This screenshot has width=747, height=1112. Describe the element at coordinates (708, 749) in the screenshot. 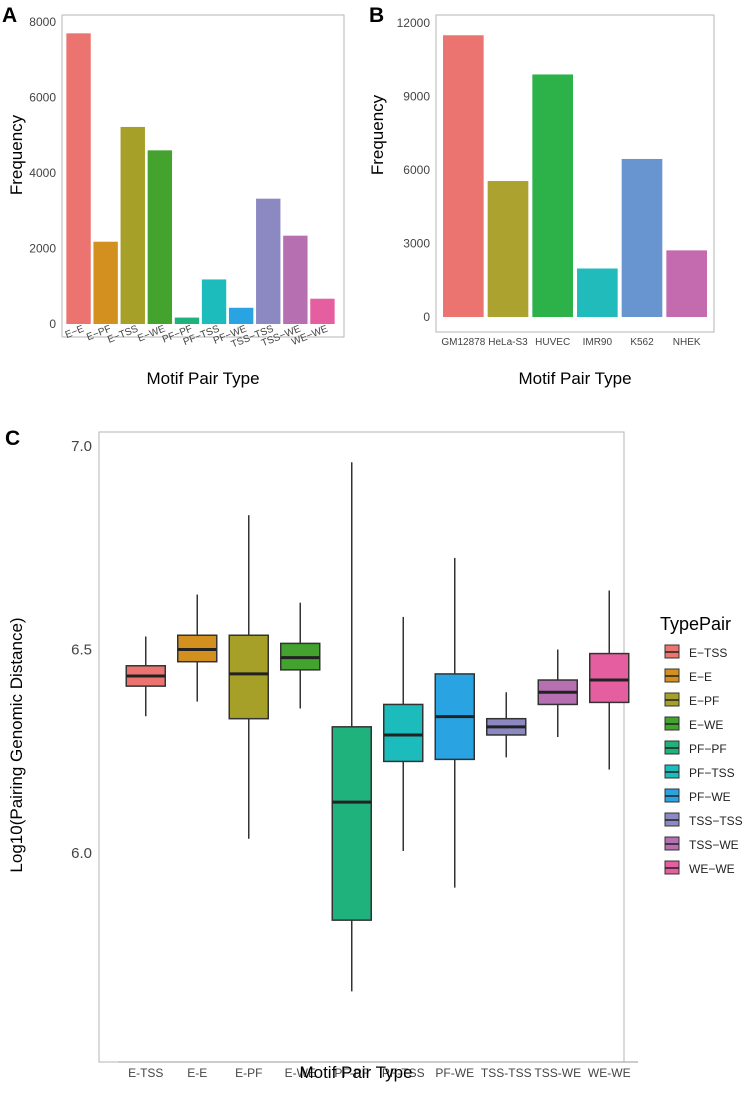

I see `legend-label: PF−PF` at that location.